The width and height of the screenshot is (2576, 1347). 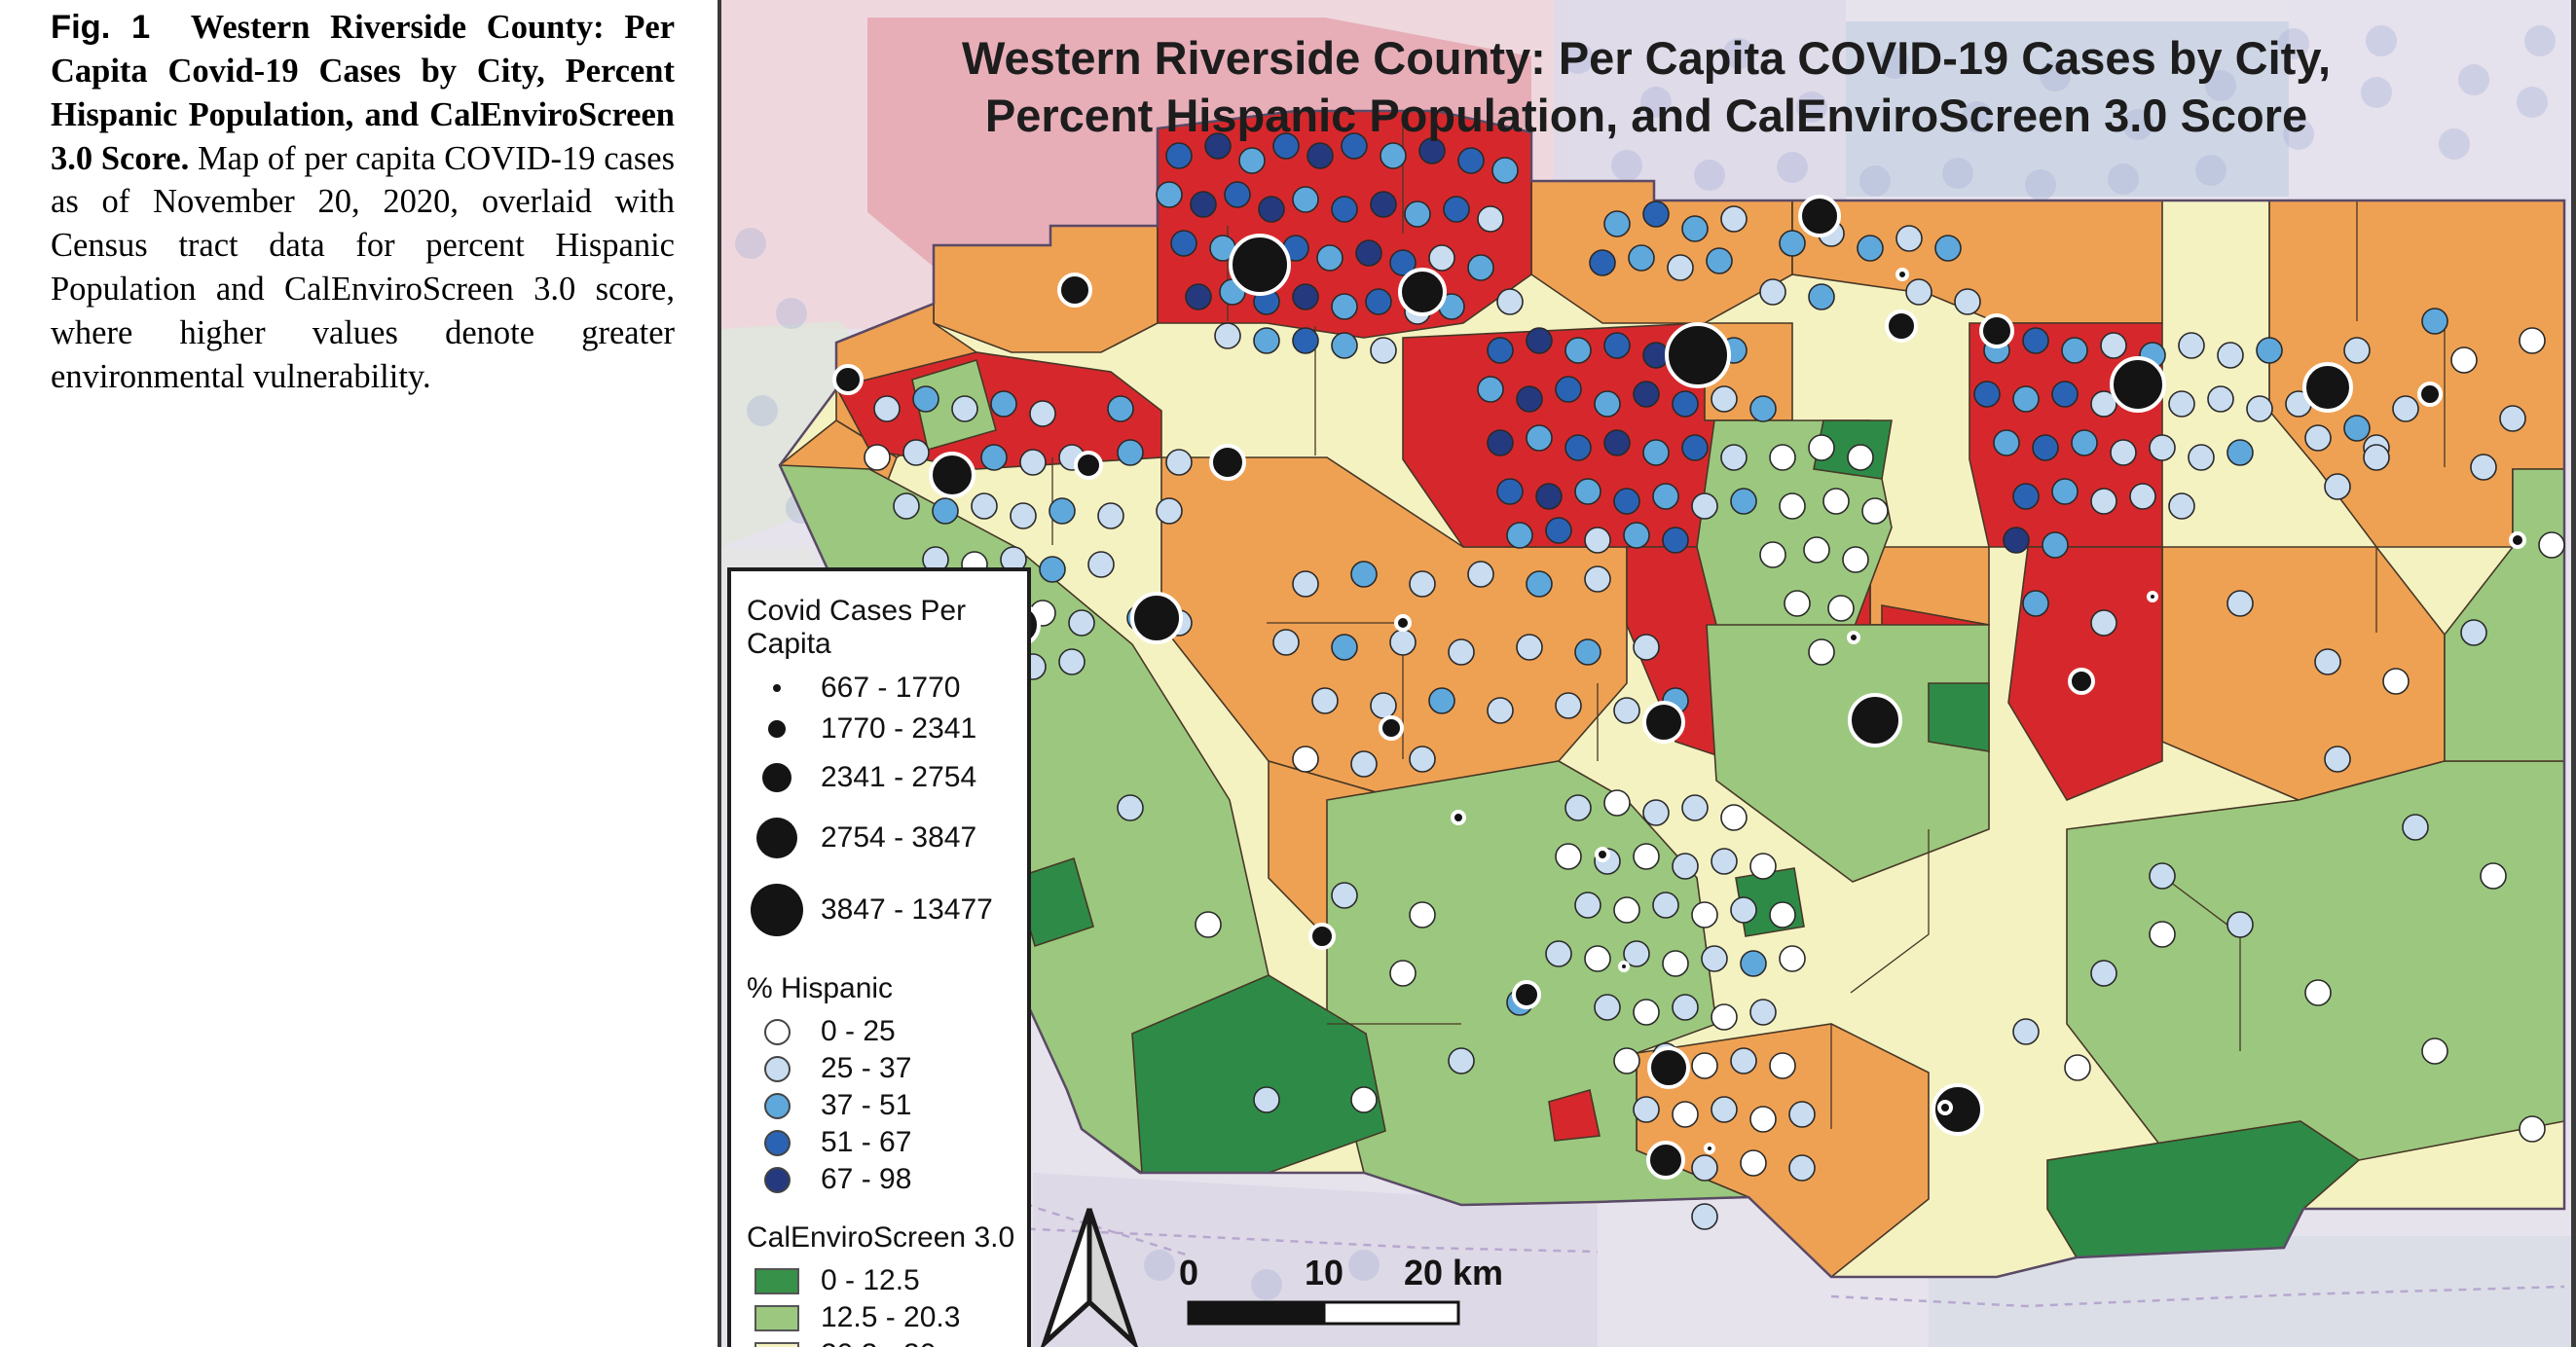 What do you see at coordinates (777, 1105) in the screenshot?
I see `hispanic-color-dot` at bounding box center [777, 1105].